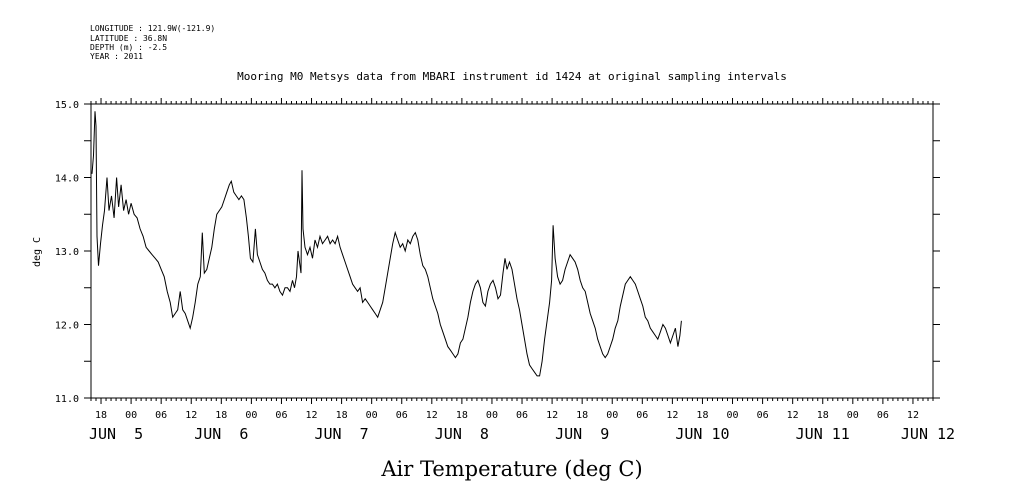  What do you see at coordinates (116, 434) in the screenshot?
I see `x-day-label: JUN 5` at bounding box center [116, 434].